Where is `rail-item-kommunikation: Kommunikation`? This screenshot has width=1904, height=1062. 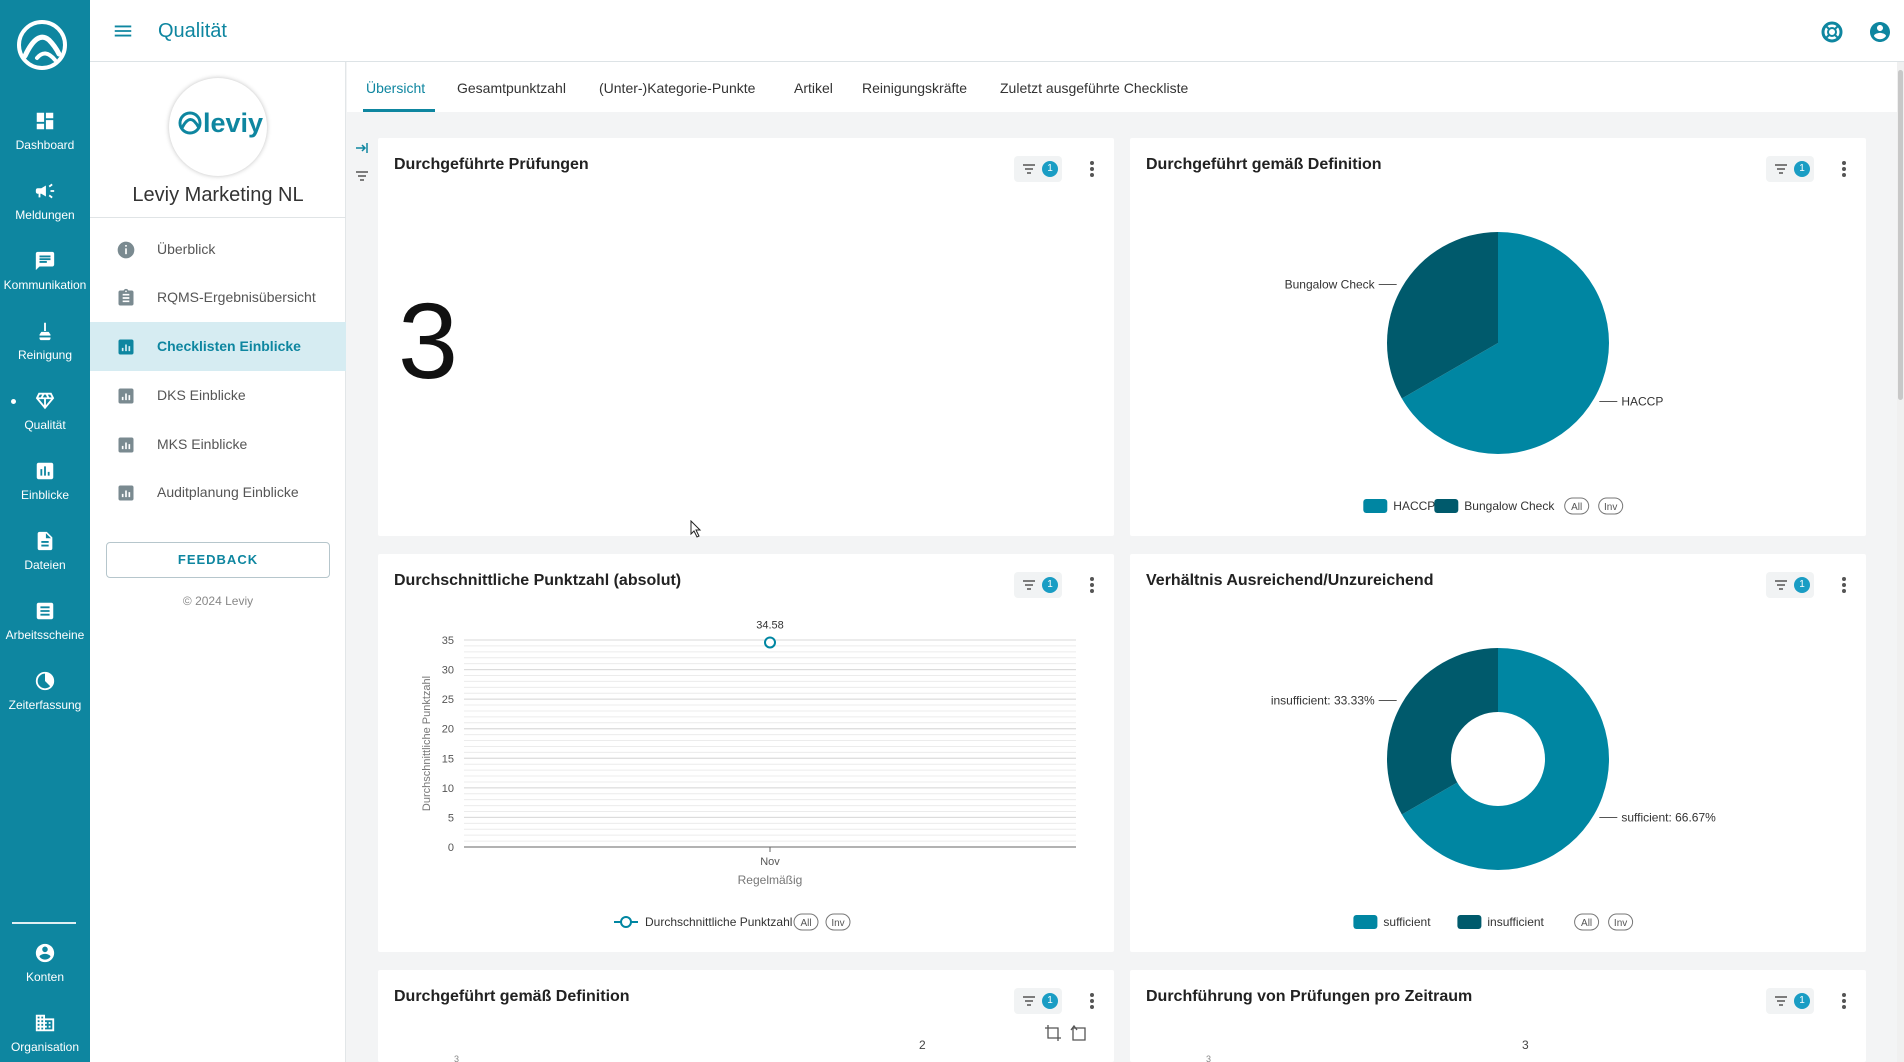
rail-item-kommunikation: Kommunikation is located at coordinates (45, 271).